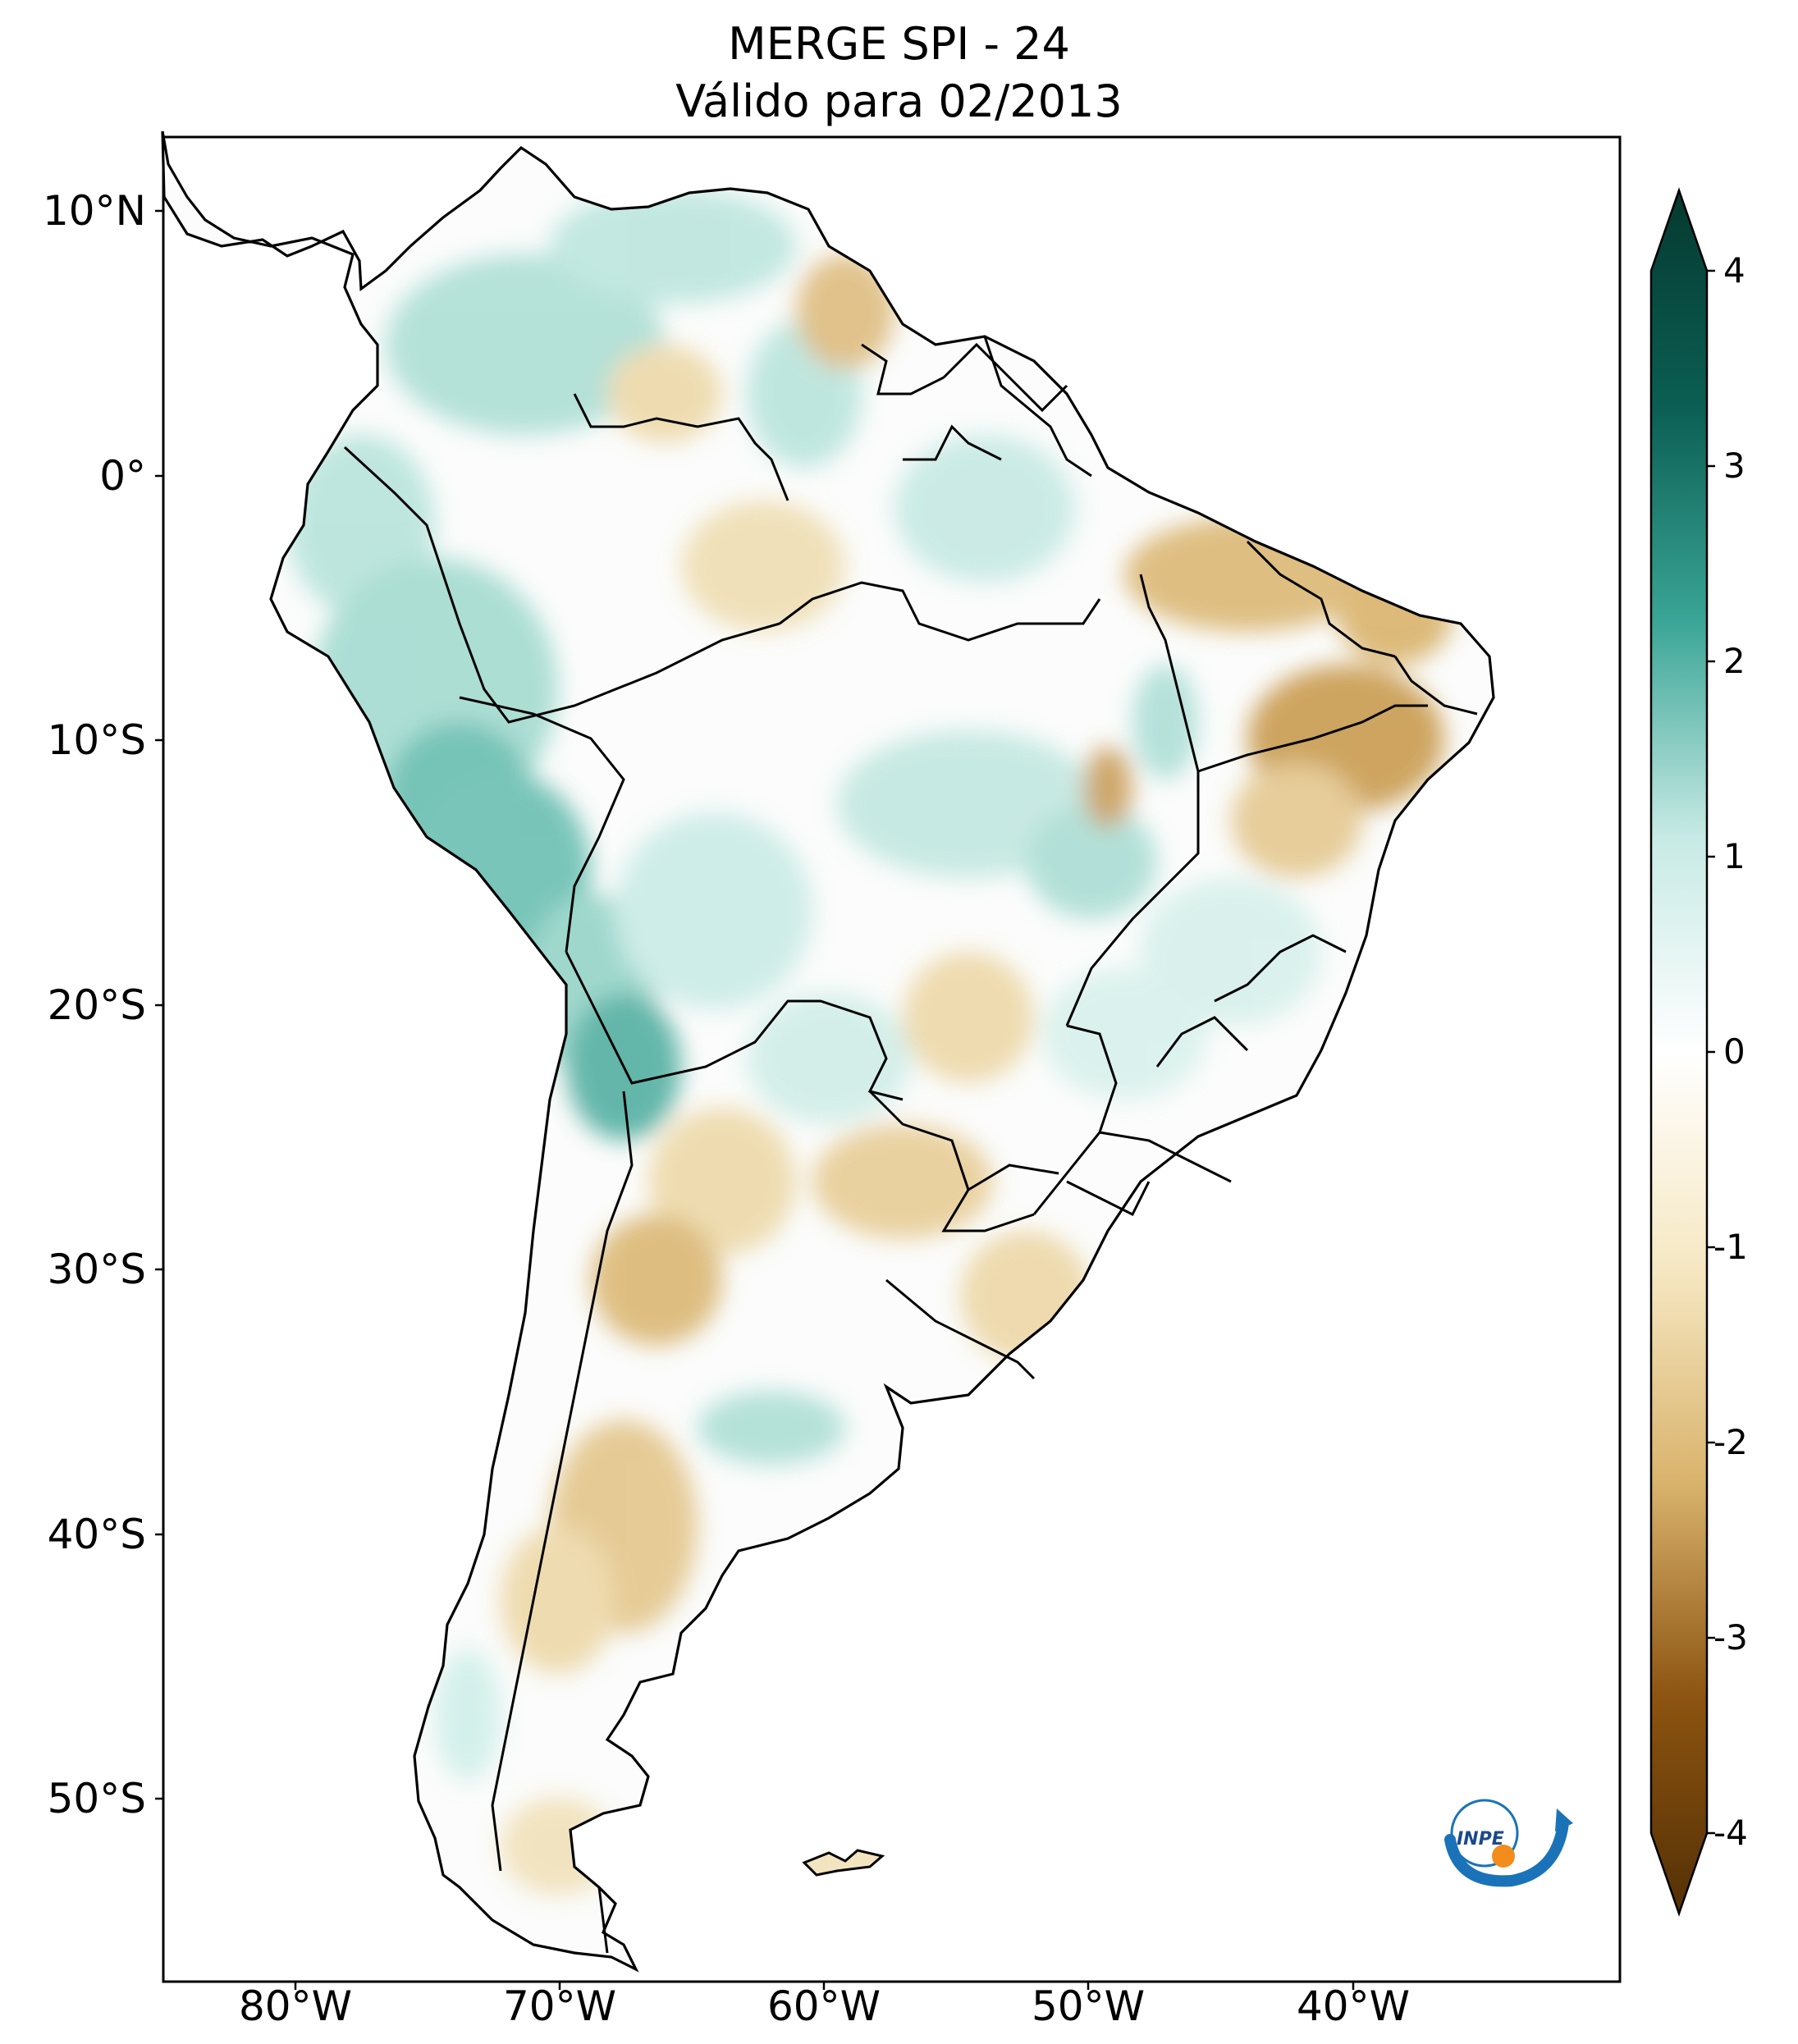  Describe the element at coordinates (1508, 1843) in the screenshot. I see `inpe-logo: INPE` at that location.